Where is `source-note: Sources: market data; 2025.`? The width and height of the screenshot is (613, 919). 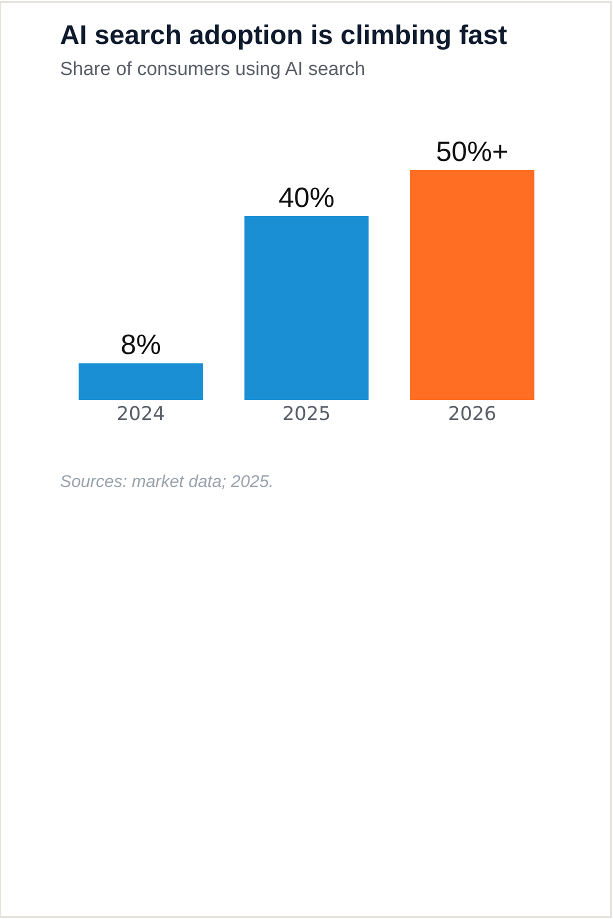 source-note: Sources: market data; 2025. is located at coordinates (167, 481).